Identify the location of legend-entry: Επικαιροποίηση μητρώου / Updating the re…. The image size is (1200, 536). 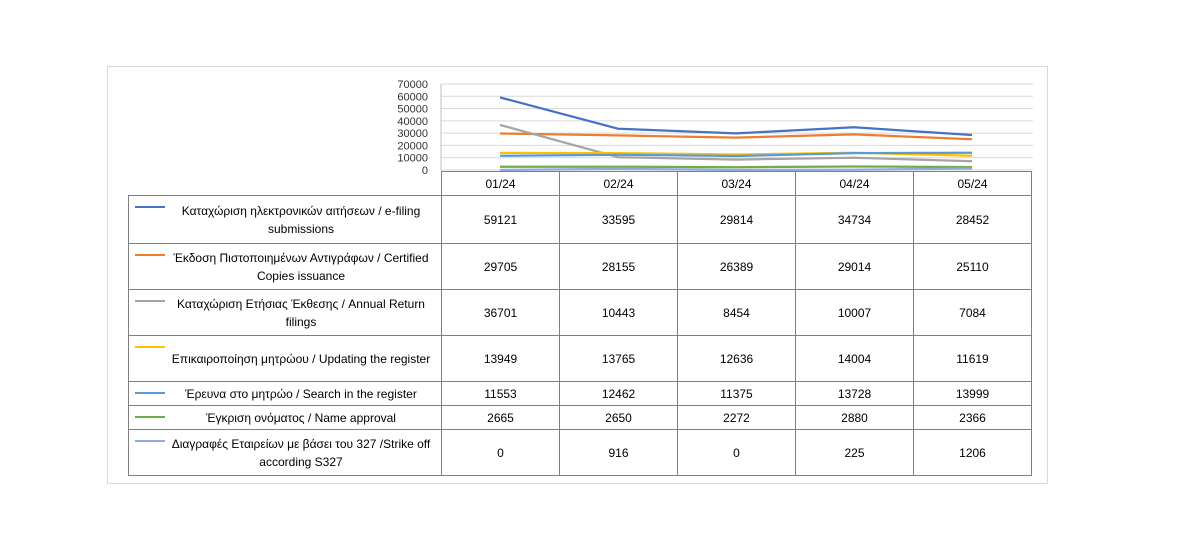
(285, 358).